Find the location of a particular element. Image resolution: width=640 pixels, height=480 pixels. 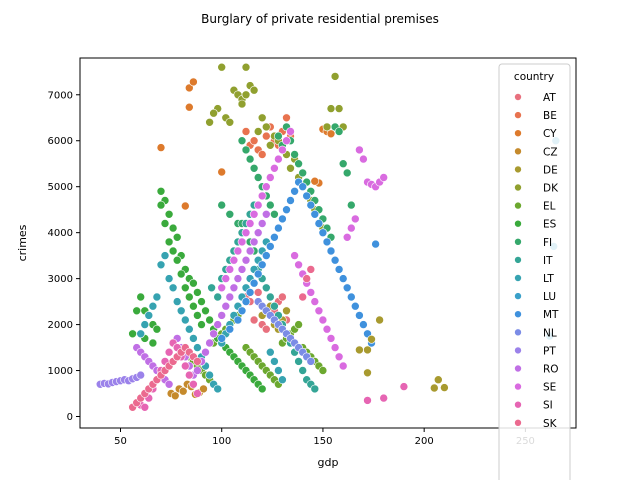

legend-item-ro: RO is located at coordinates (536, 370).